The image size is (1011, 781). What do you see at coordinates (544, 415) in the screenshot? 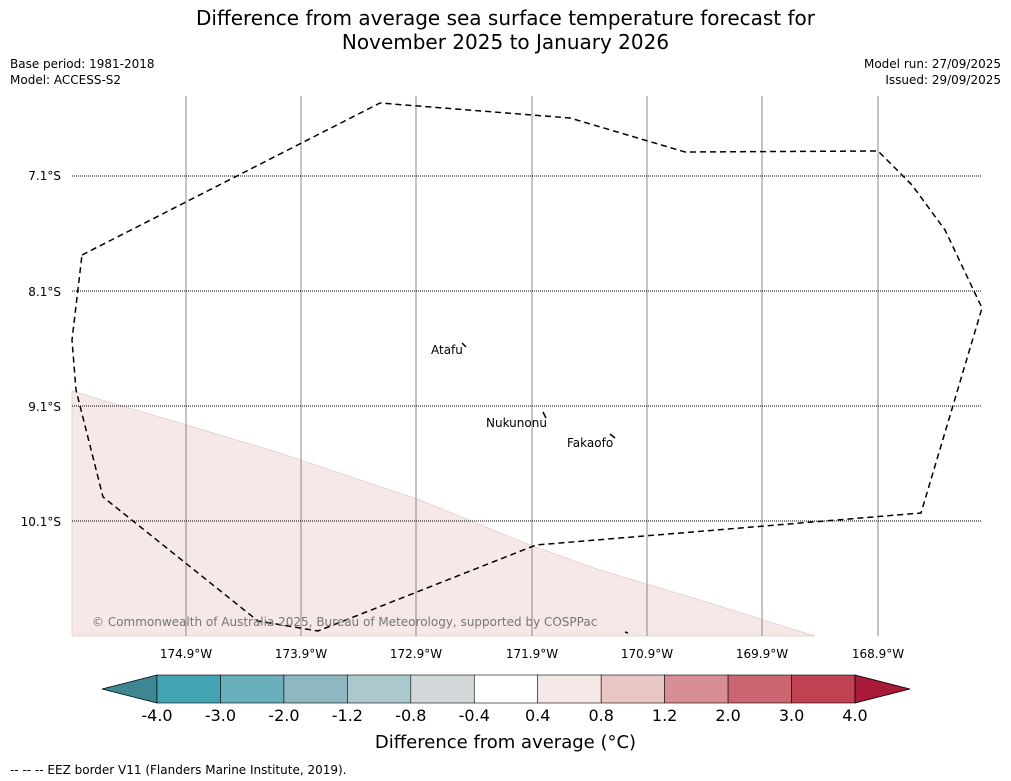
I see `nukunonu-island-icon` at bounding box center [544, 415].